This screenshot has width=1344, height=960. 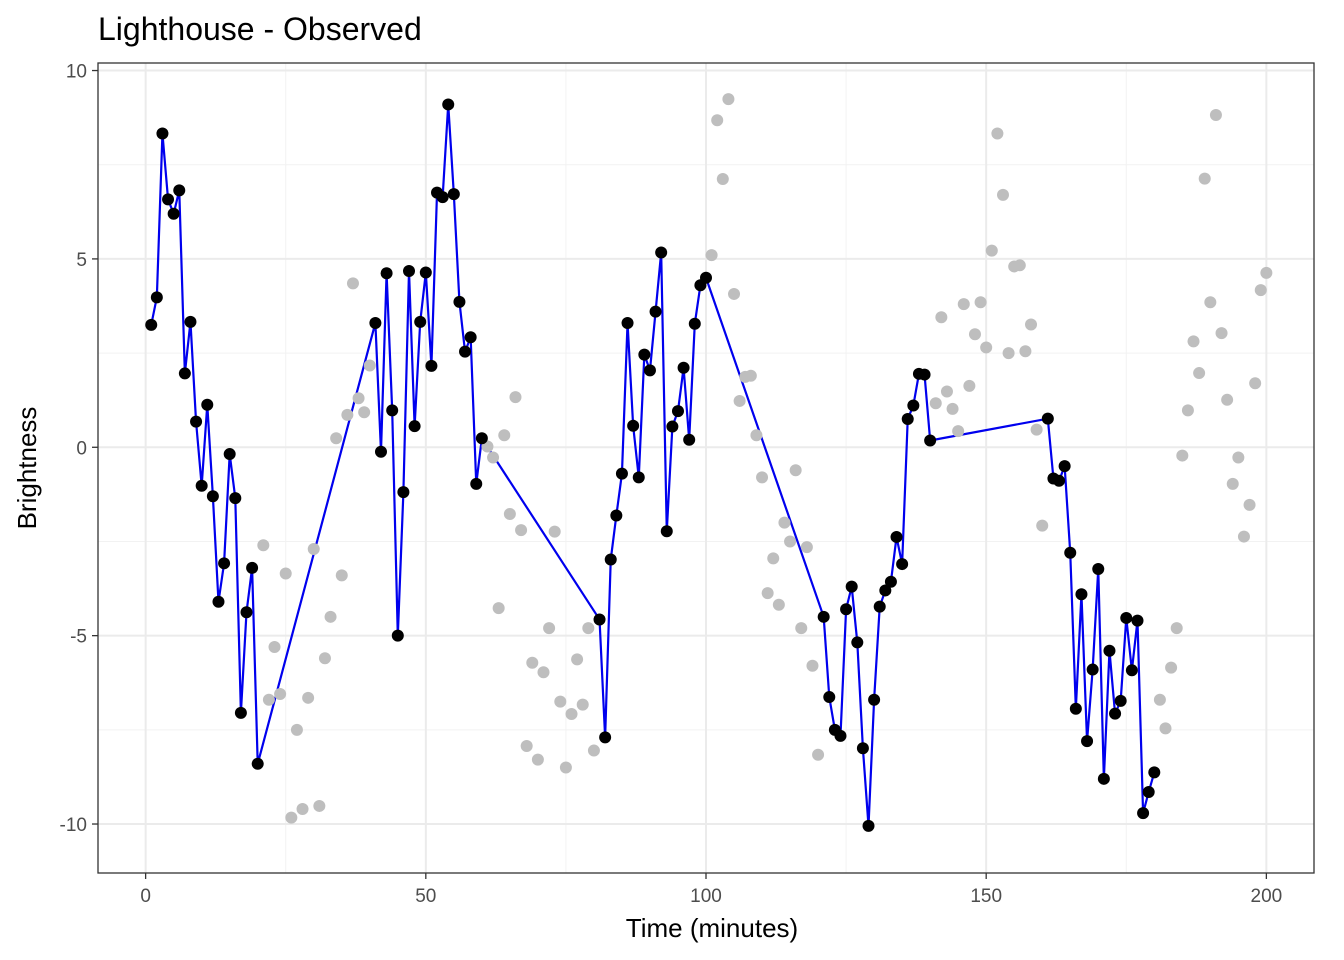 I want to click on y-axis: -10 -5 0 5 10, so click(x=79, y=449).